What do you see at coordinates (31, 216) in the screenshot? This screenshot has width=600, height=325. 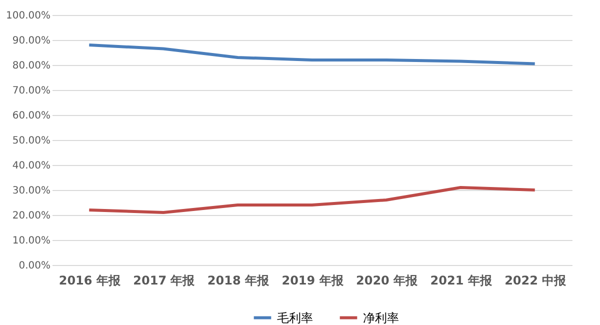 I see `y-tick-label: 20.00%` at bounding box center [31, 216].